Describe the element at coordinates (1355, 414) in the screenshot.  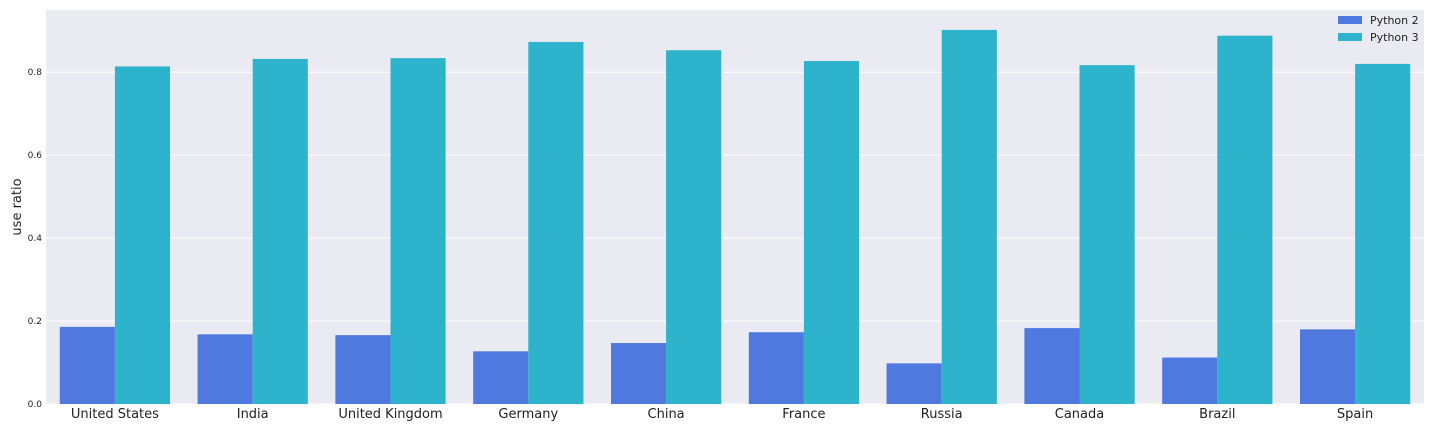
I see `x-tick-label: Spain` at that location.